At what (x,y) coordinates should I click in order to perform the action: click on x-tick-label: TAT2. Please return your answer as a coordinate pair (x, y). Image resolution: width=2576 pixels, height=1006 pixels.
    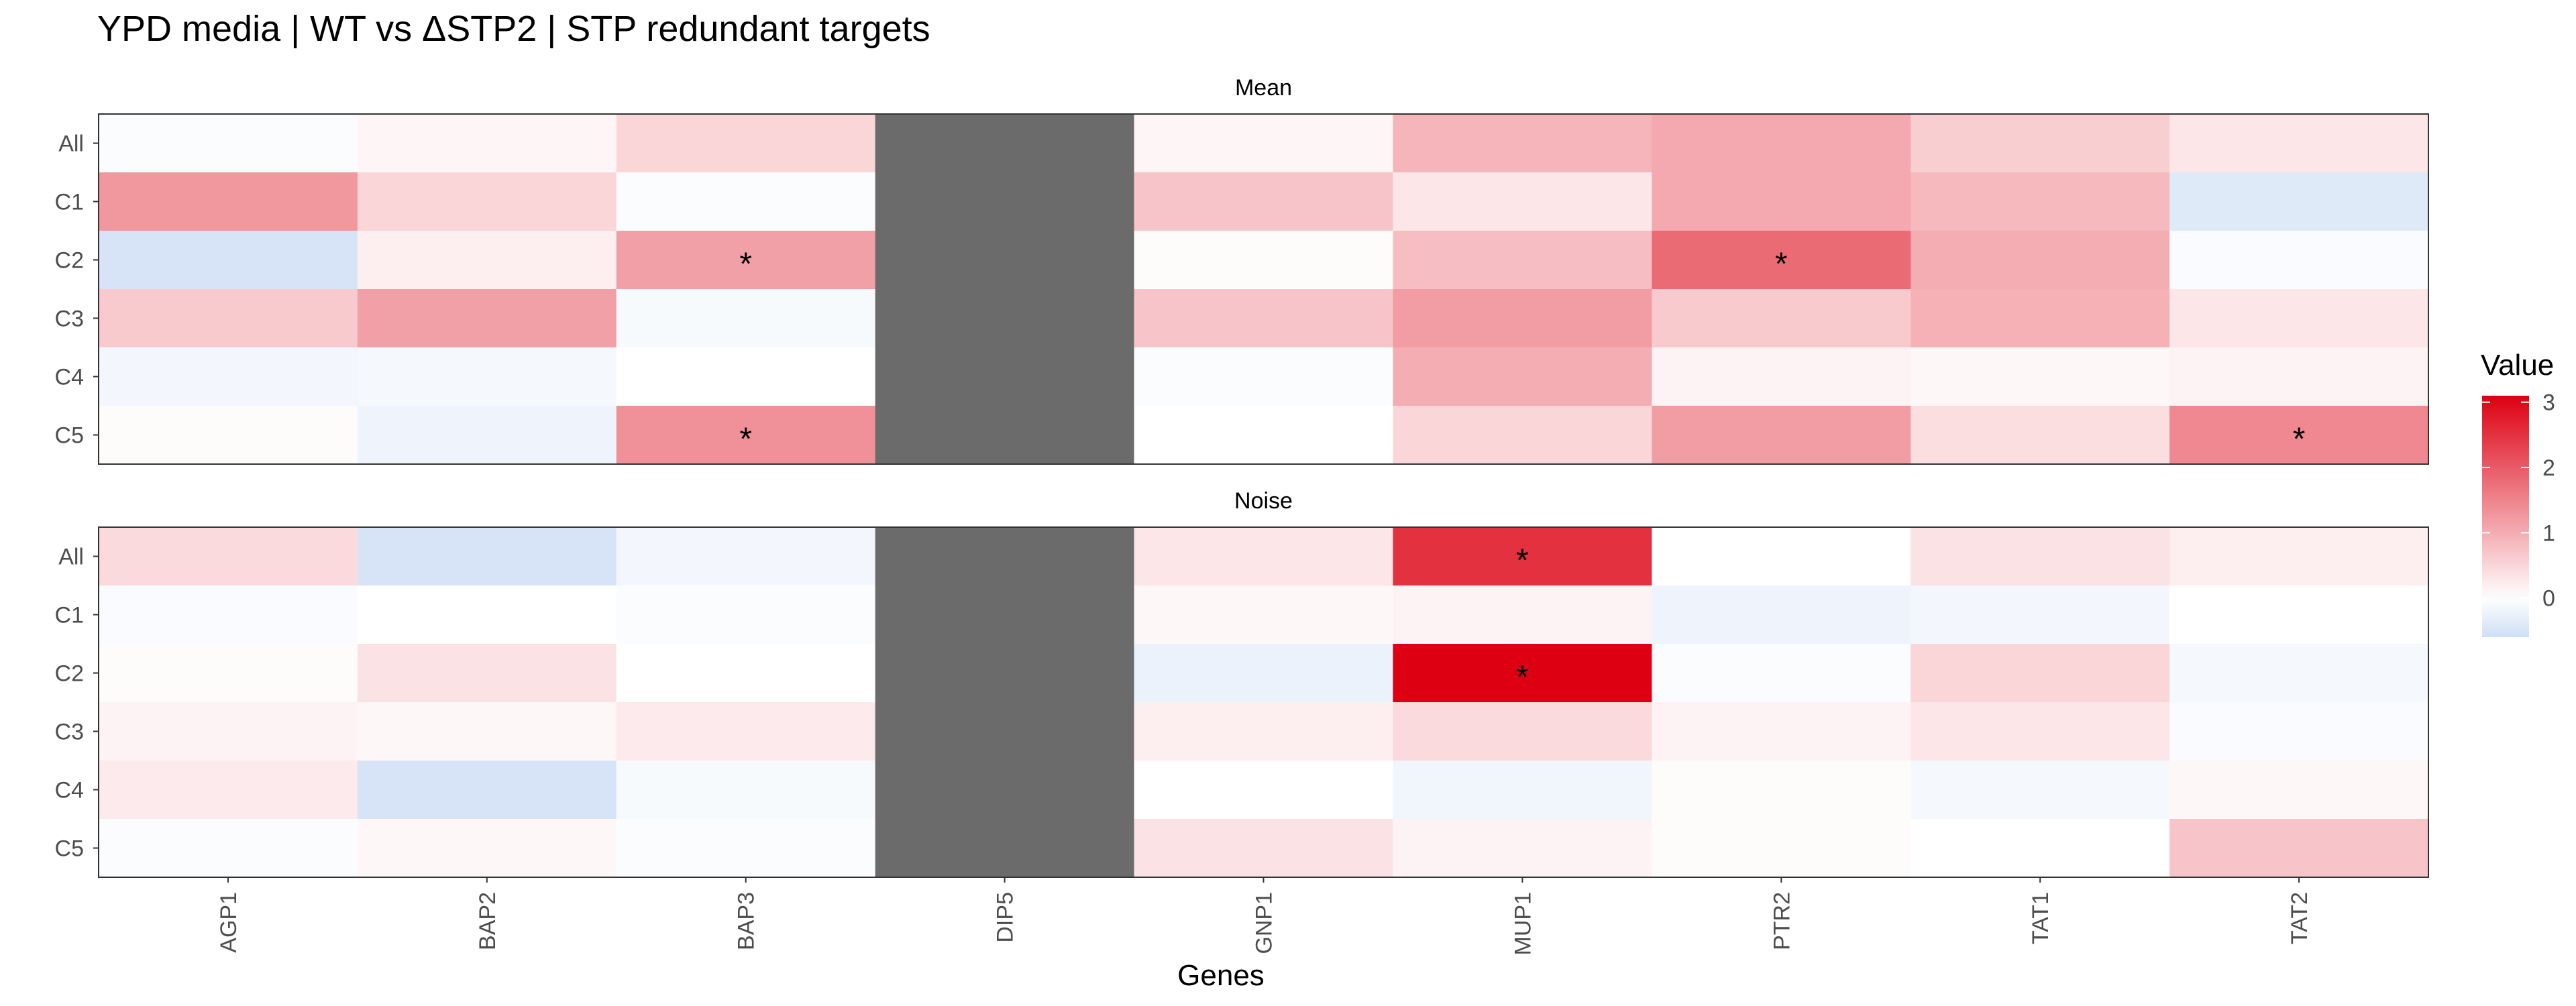
    Looking at the image, I should click on (2299, 918).